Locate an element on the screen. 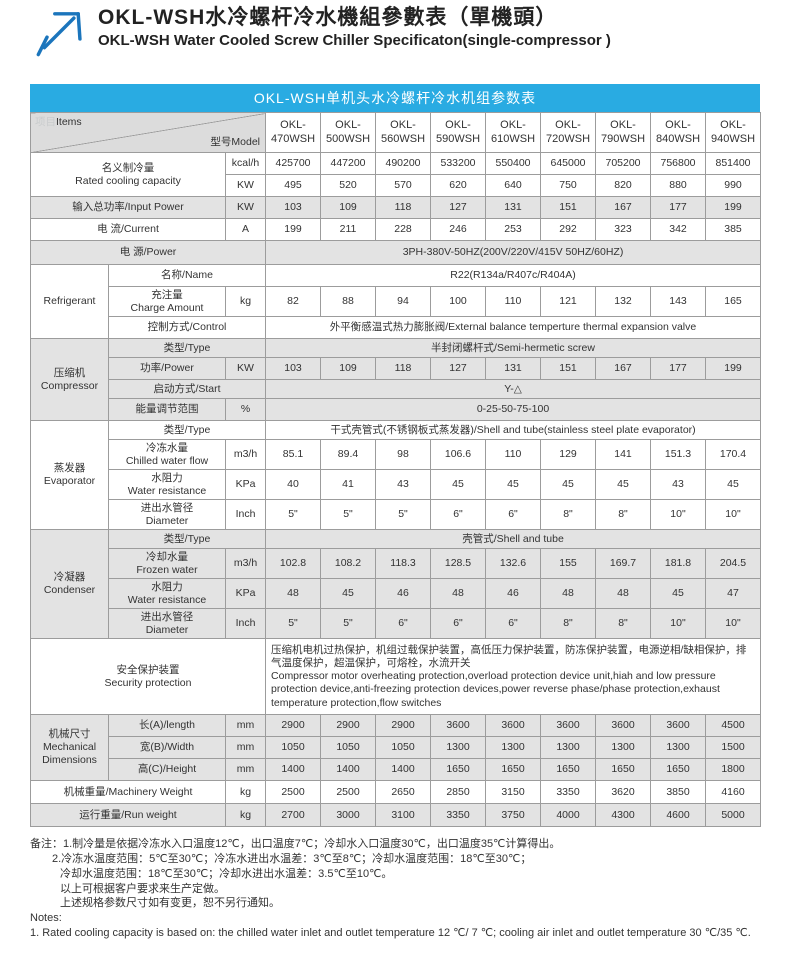 The width and height of the screenshot is (790, 957). model-header-cell: OKL- 940WSH is located at coordinates (733, 132).